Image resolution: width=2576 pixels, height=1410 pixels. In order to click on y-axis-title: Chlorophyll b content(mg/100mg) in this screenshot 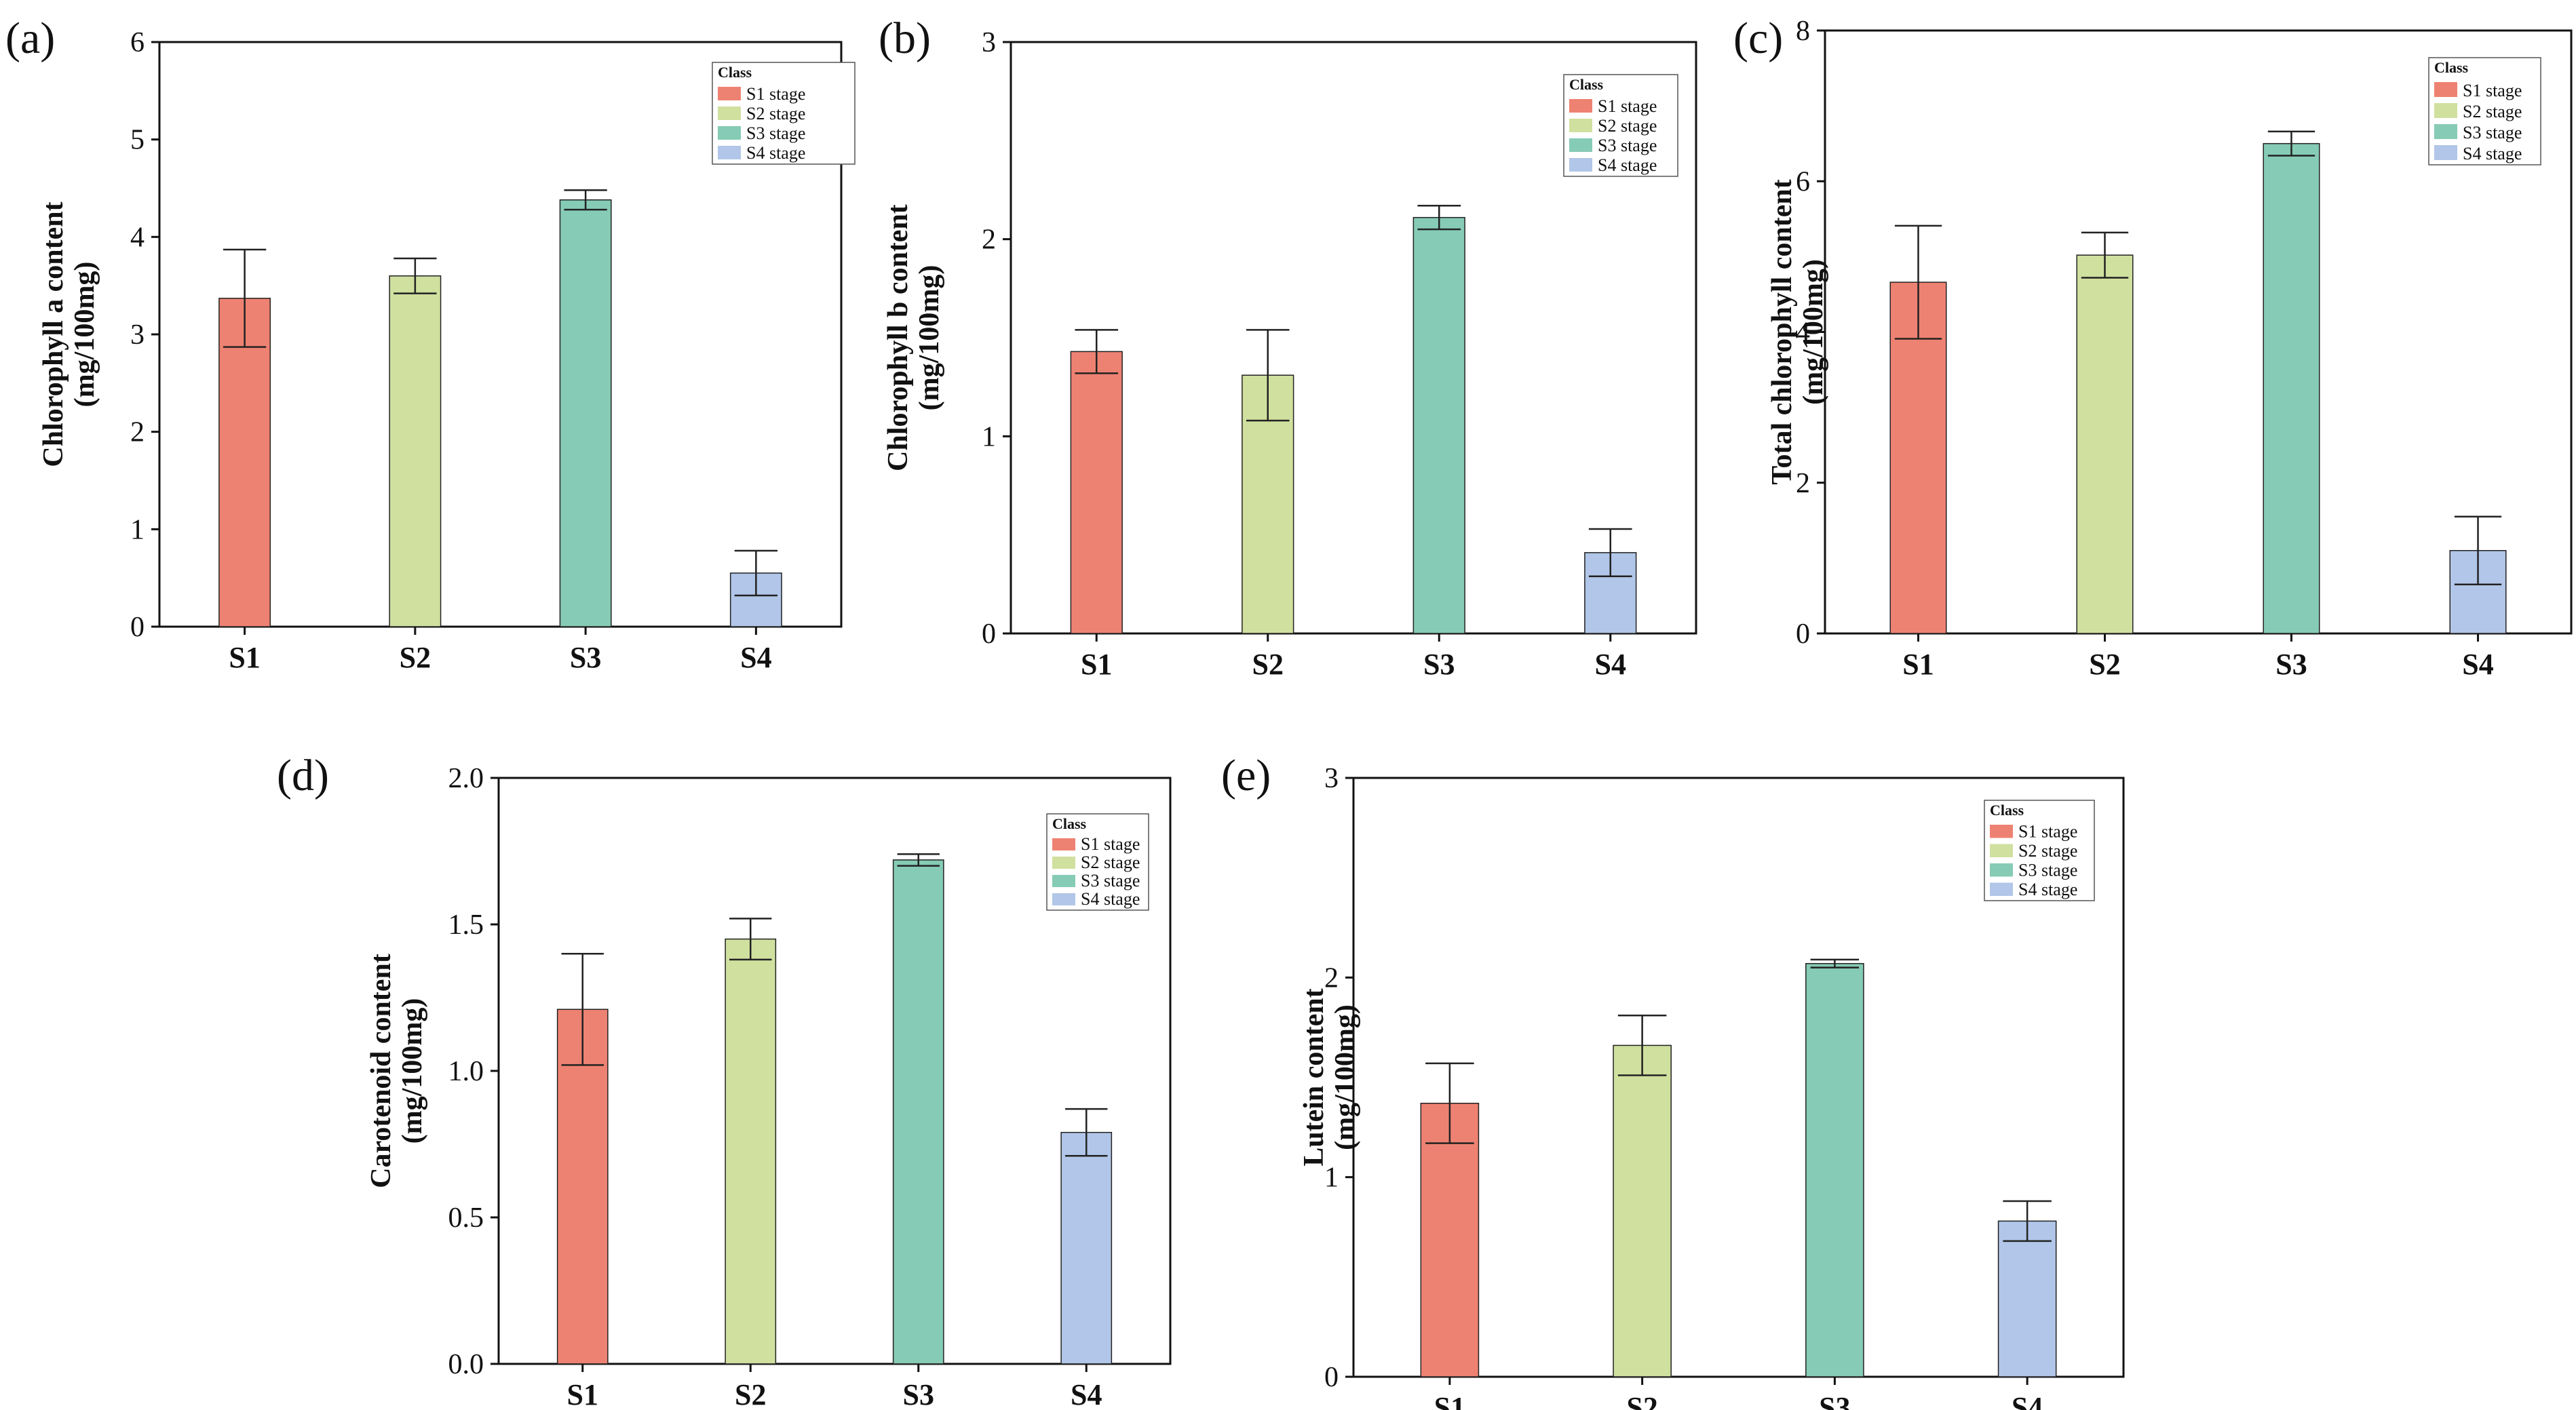, I will do `click(914, 337)`.